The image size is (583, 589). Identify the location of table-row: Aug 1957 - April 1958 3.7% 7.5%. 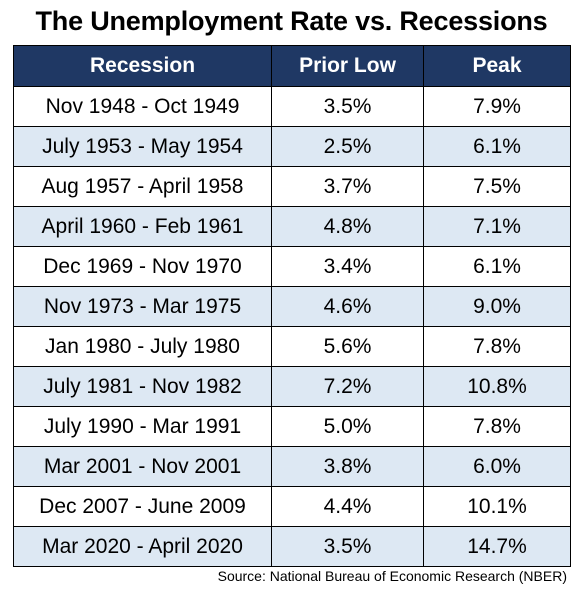
(292, 186).